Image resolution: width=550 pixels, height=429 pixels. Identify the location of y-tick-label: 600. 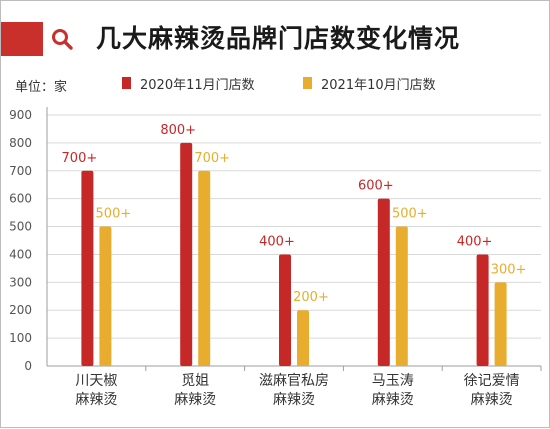
(20, 199).